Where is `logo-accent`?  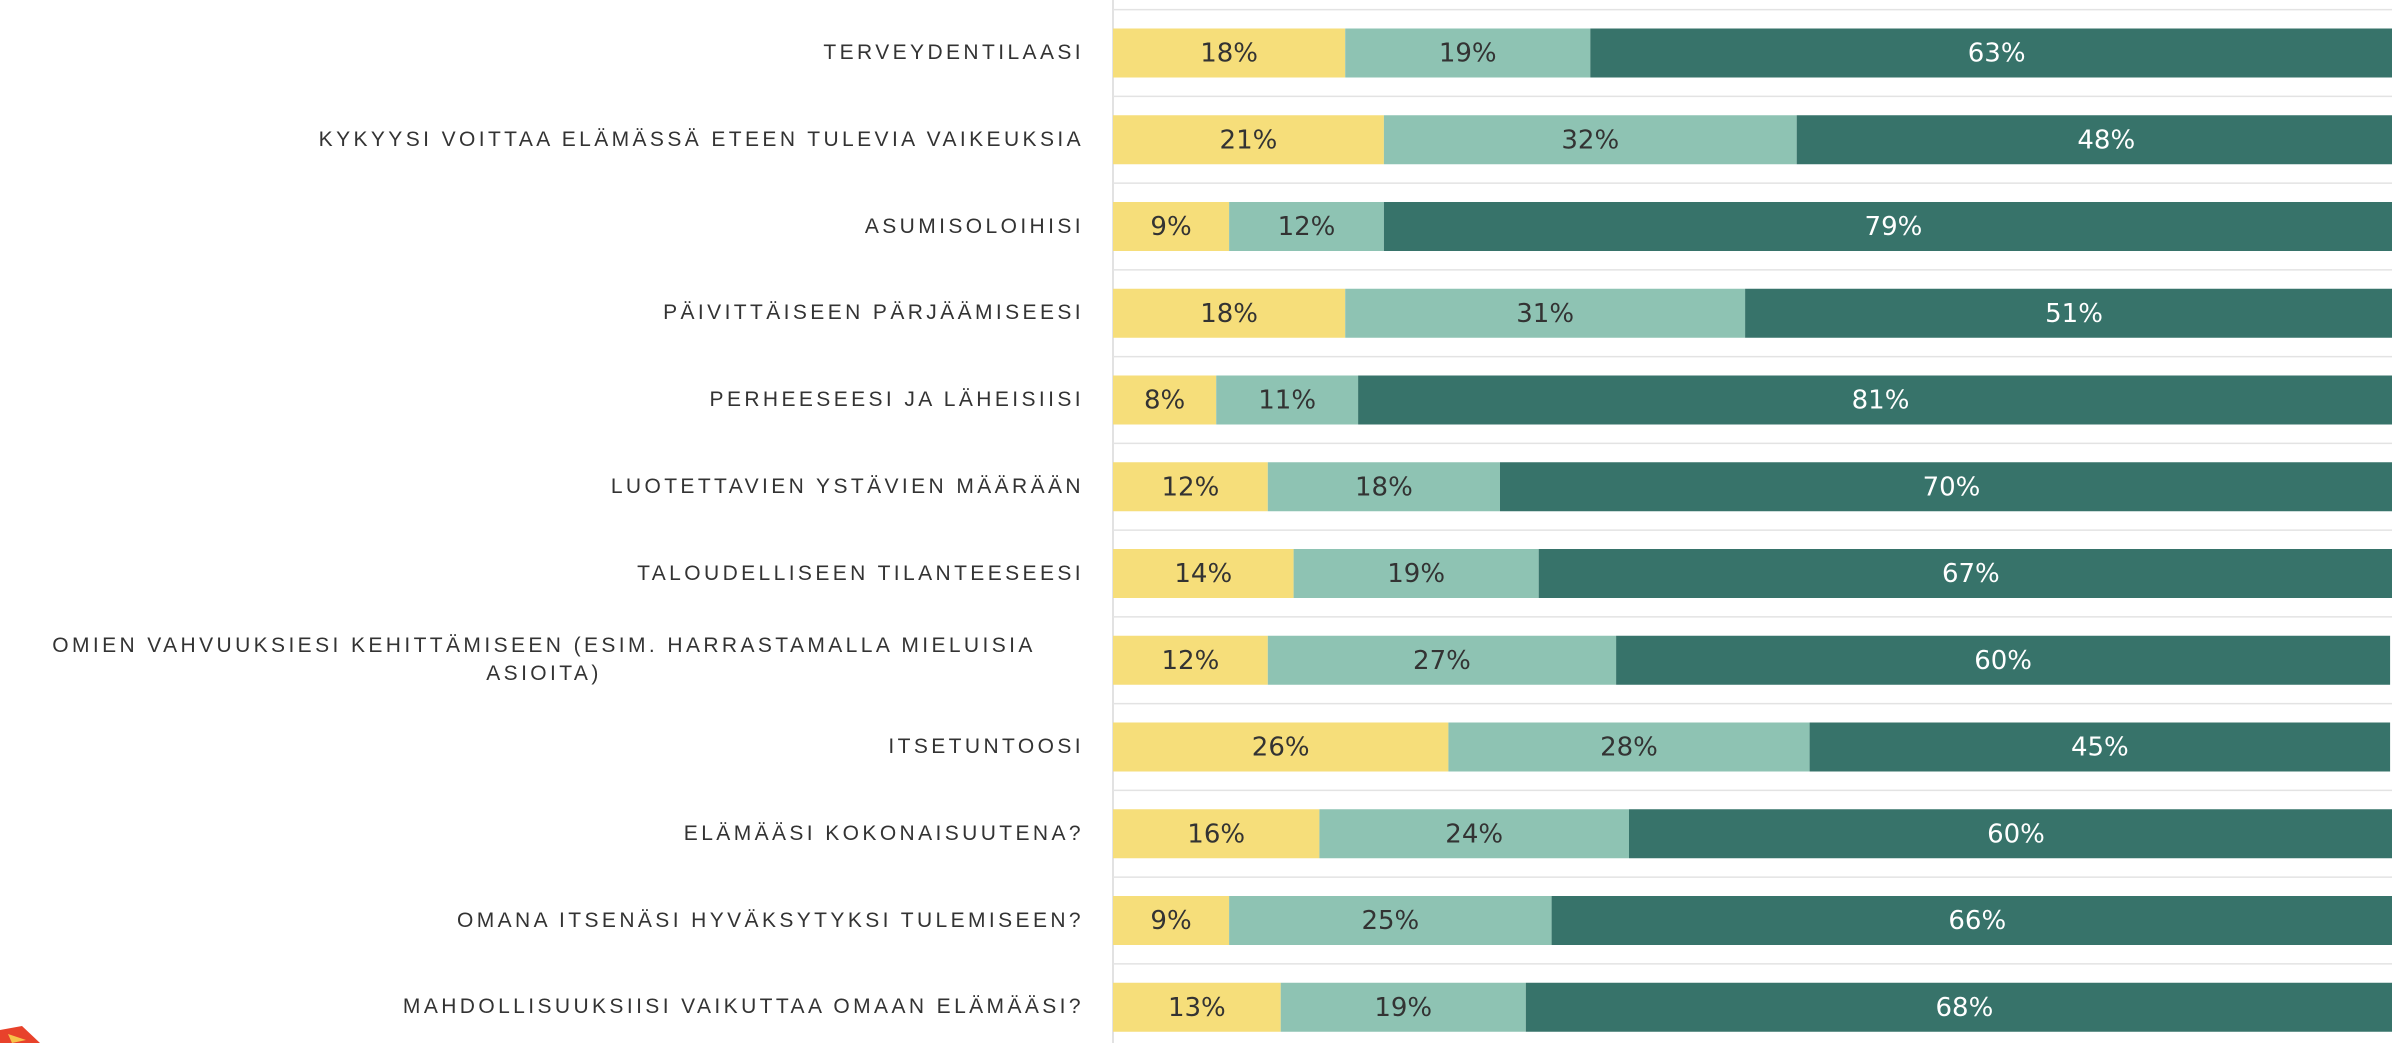
logo-accent is located at coordinates (17, 1038).